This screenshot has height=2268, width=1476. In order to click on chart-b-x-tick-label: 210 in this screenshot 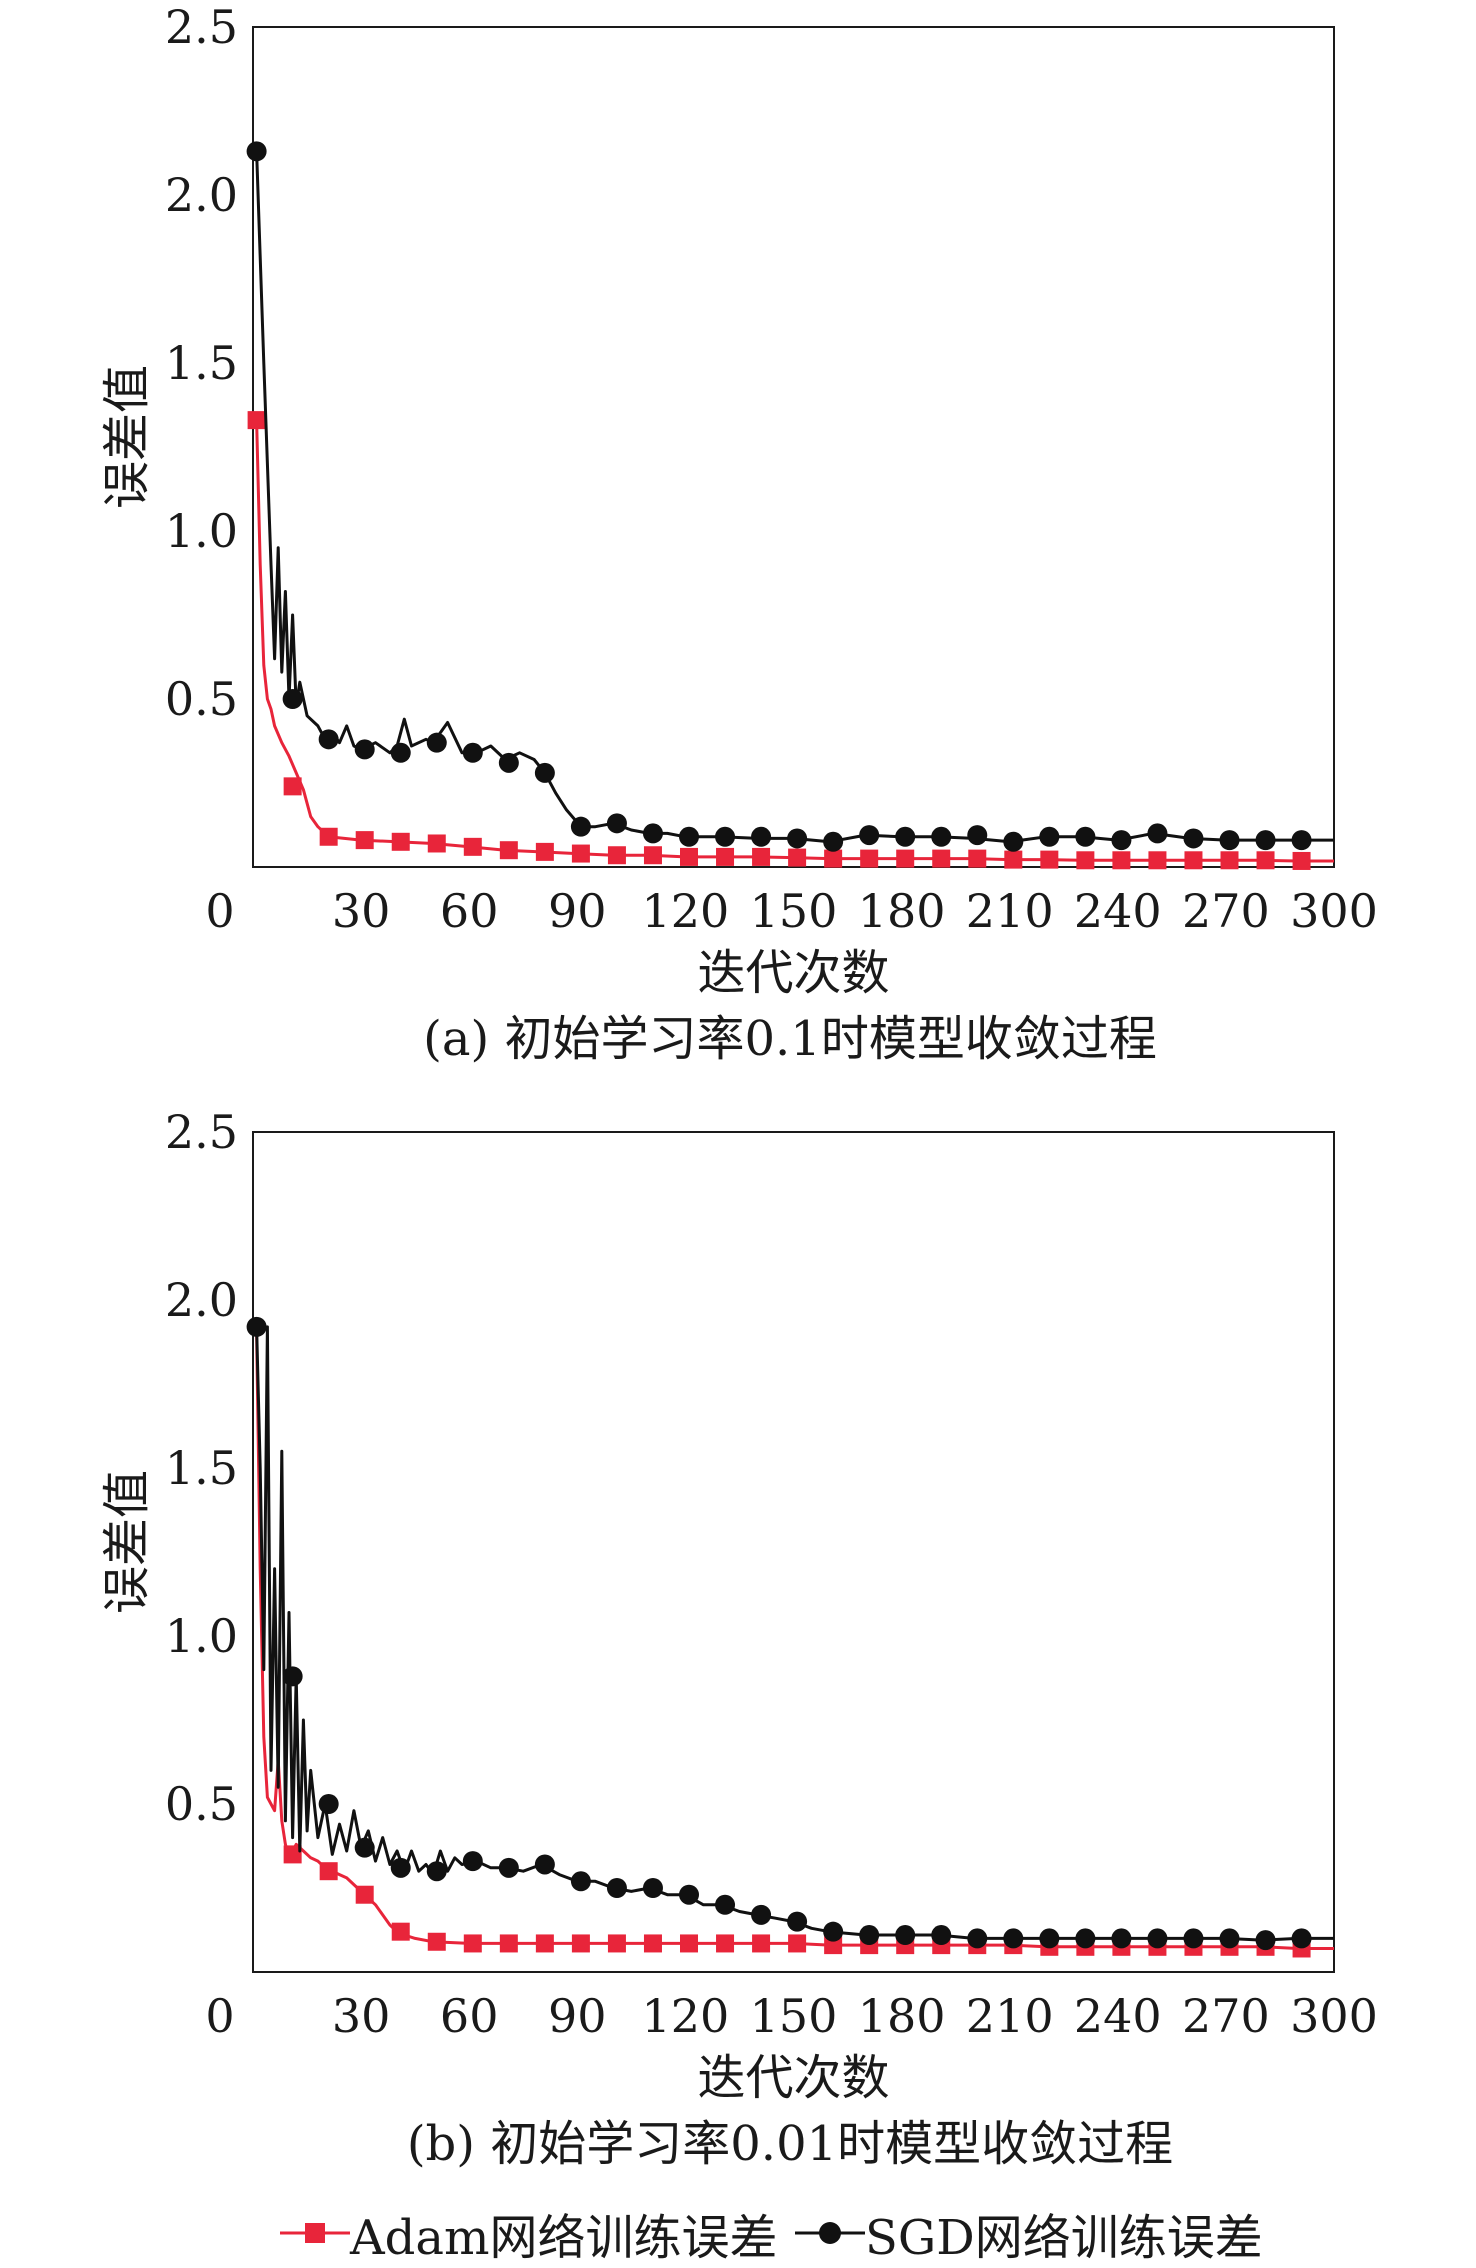, I will do `click(1010, 2016)`.